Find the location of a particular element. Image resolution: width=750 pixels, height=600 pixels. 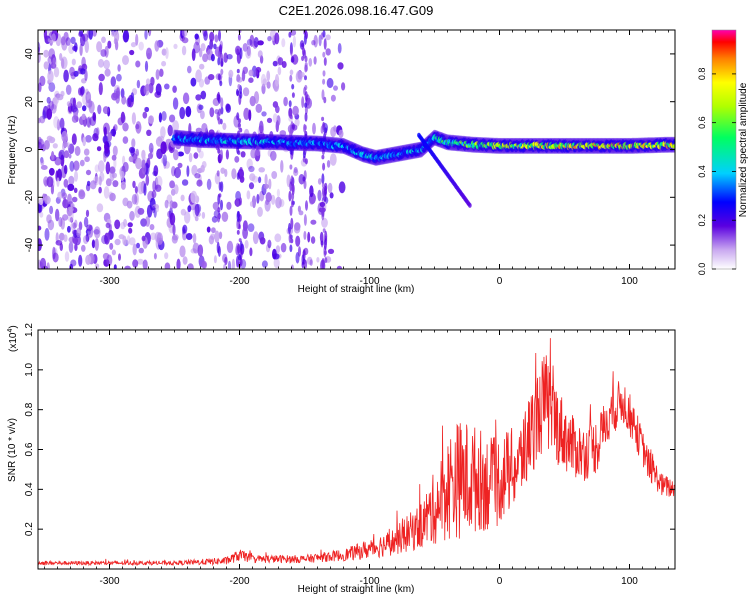

spectrogram-x-label: Height of straight line (km) is located at coordinates (356, 289).